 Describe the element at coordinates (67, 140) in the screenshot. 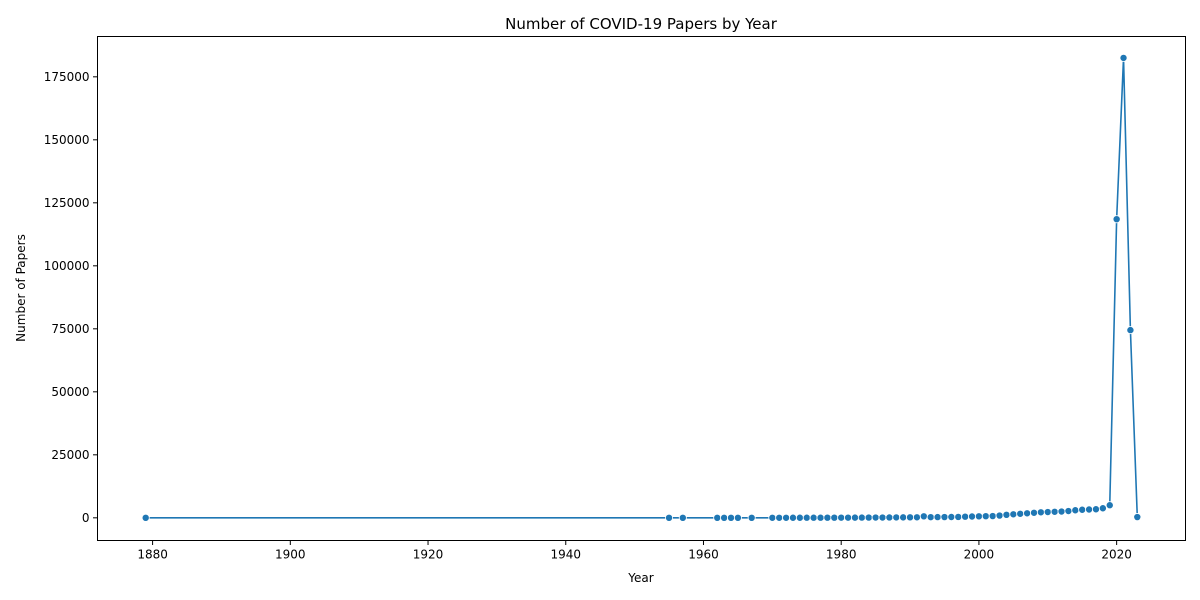

I see `y-tick-label: 150000` at that location.